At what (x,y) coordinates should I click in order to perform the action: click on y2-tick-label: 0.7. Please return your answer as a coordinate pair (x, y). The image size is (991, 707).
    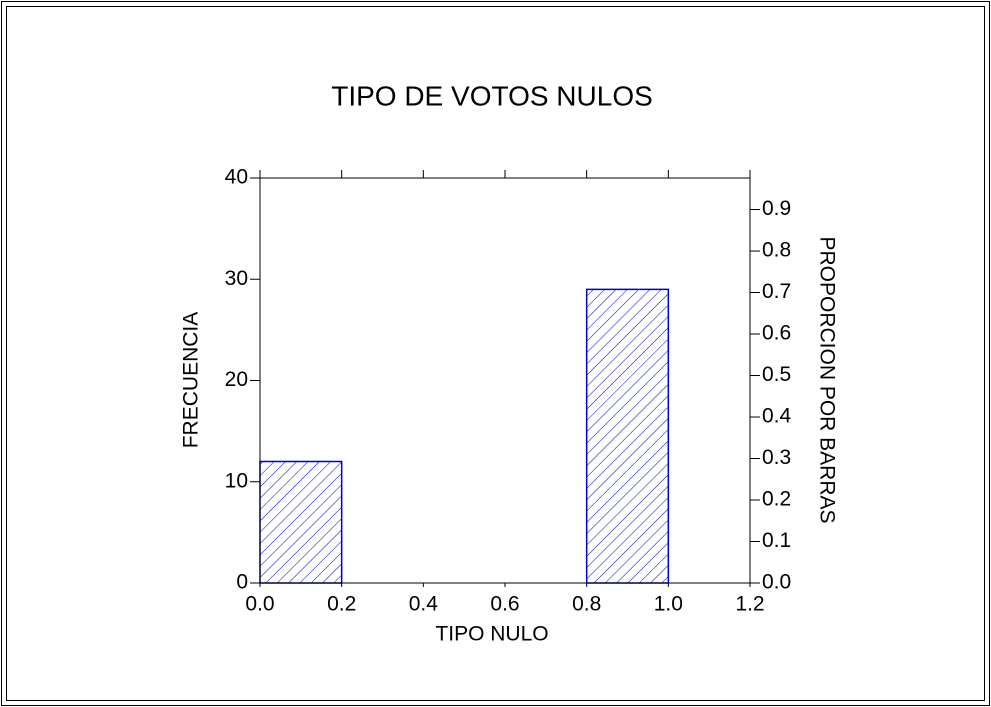
    Looking at the image, I should click on (776, 291).